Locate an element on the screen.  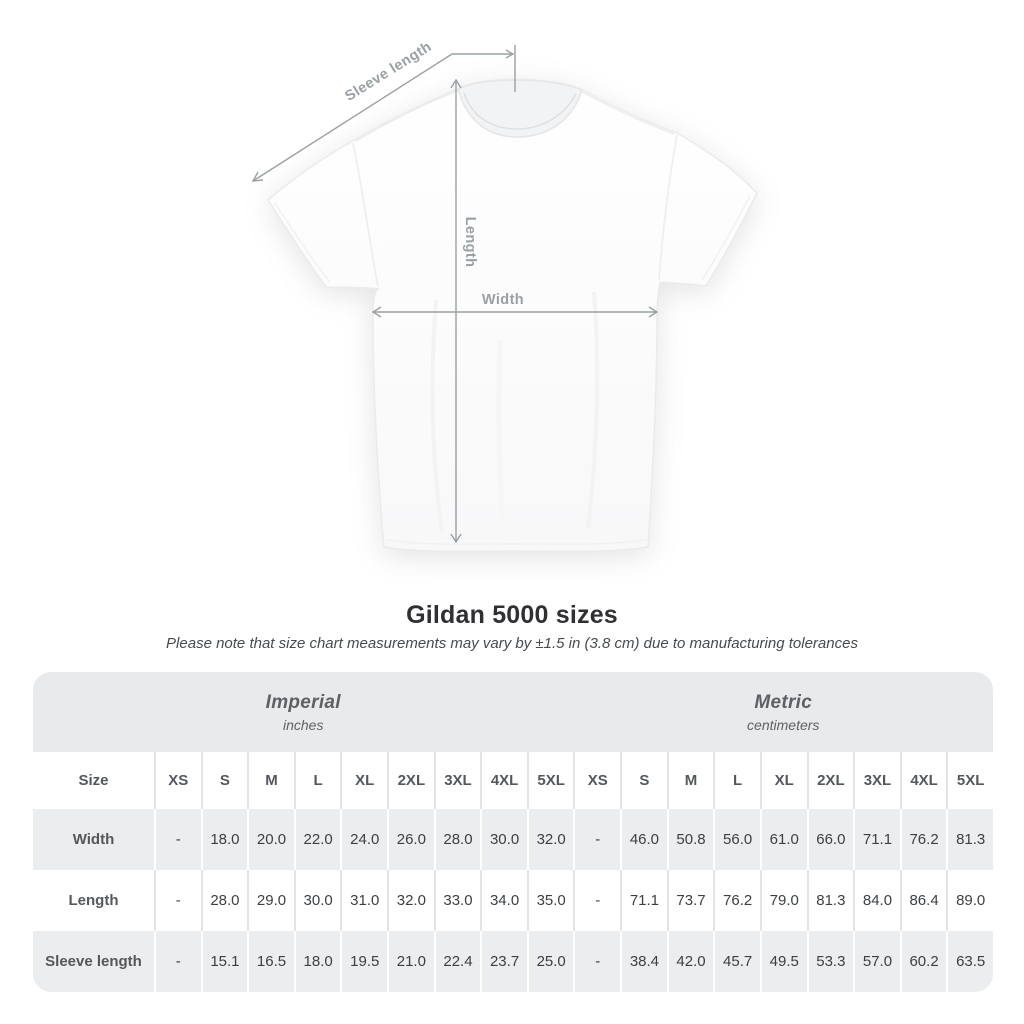
table-cell: 49.5 is located at coordinates (783, 961).